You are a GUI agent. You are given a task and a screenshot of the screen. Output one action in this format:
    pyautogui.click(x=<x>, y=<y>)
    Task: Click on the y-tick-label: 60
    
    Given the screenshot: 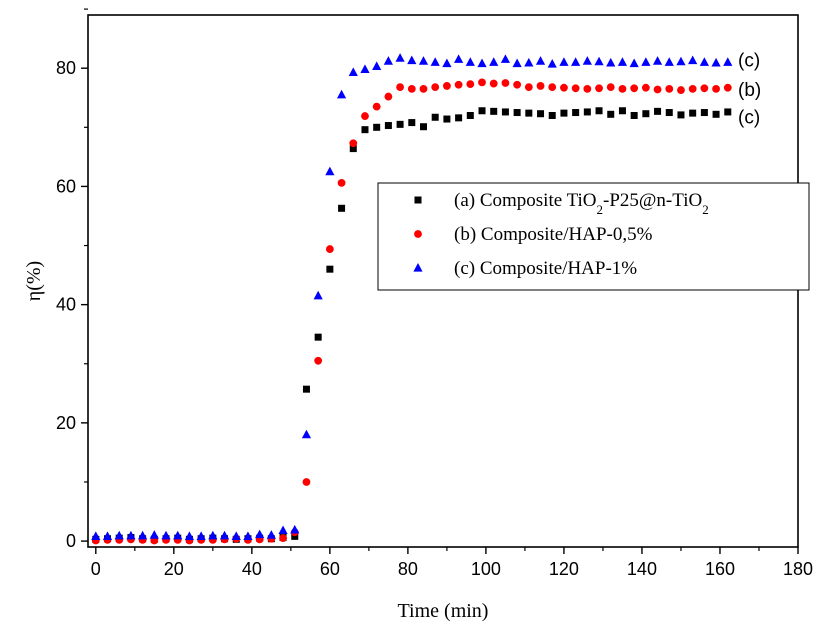 What is the action you would take?
    pyautogui.click(x=66, y=186)
    